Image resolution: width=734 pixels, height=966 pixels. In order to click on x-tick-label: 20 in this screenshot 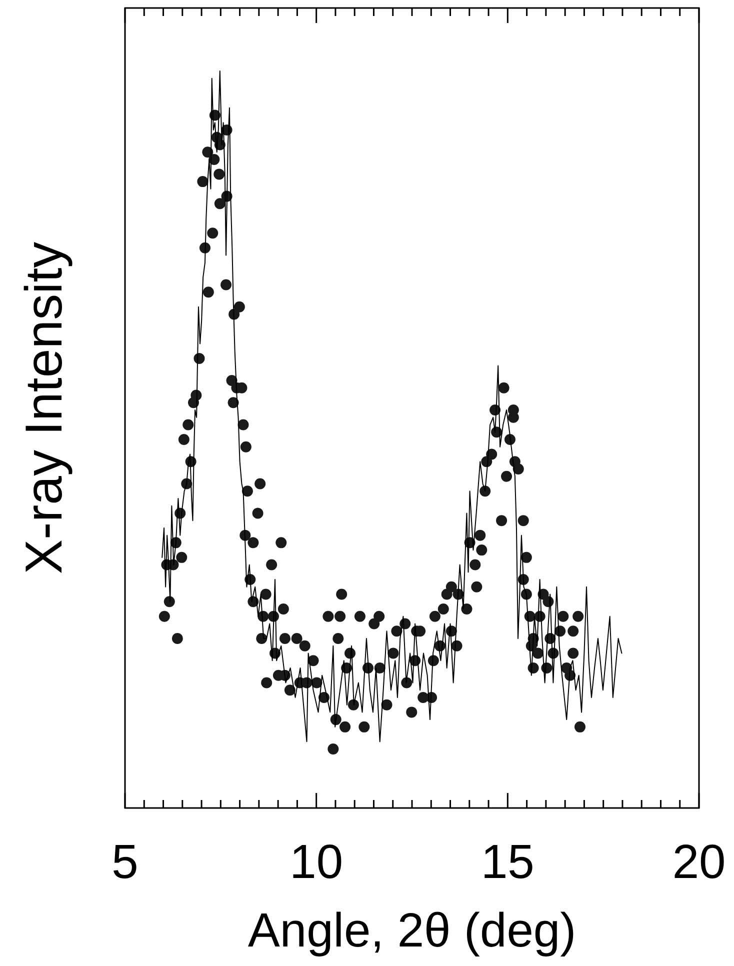, I will do `click(699, 863)`.